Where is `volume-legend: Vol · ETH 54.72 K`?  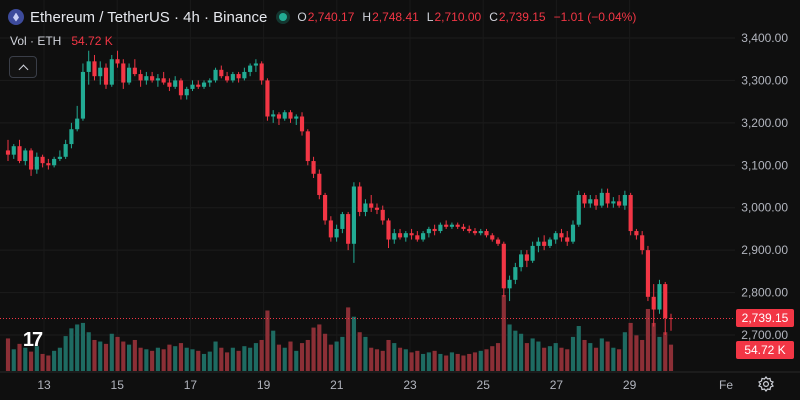
volume-legend: Vol · ETH 54.72 K is located at coordinates (61, 41).